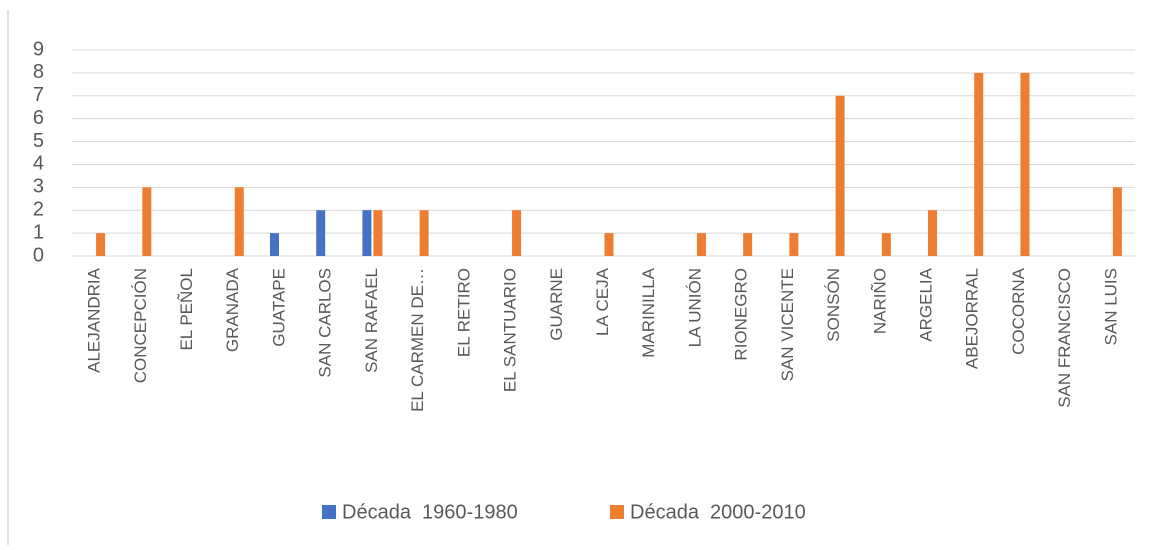 This screenshot has width=1158, height=550. I want to click on y-tick-label: 3, so click(38, 187).